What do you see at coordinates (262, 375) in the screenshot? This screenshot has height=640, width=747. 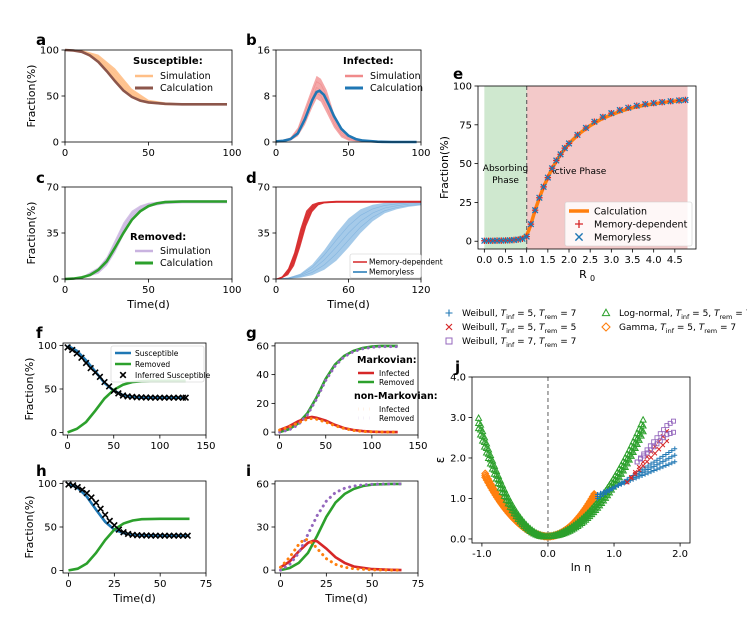 I see `y-tick-label: 40` at bounding box center [262, 375].